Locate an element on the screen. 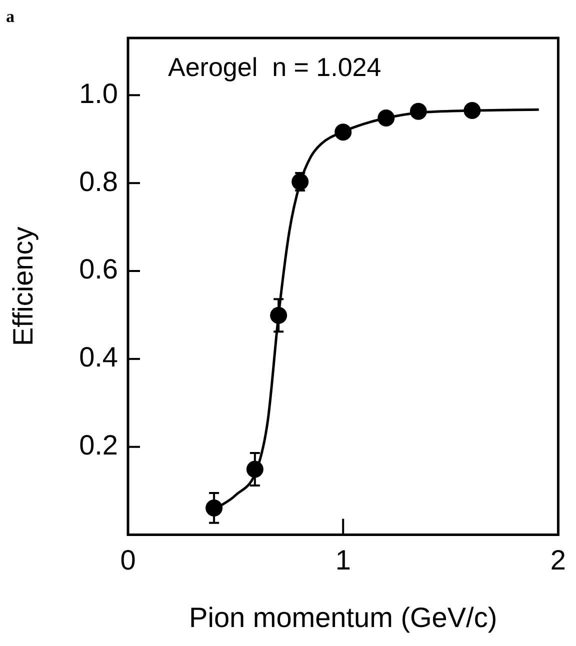  y-tick-label: 0.6 is located at coordinates (98, 269).